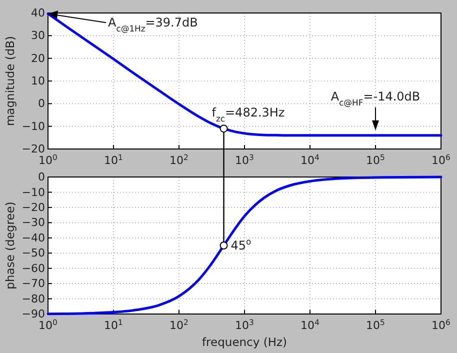 The height and width of the screenshot is (353, 457). What do you see at coordinates (375, 98) in the screenshot?
I see `annotation: A$_{c@HF}$=-14.0dB` at bounding box center [375, 98].